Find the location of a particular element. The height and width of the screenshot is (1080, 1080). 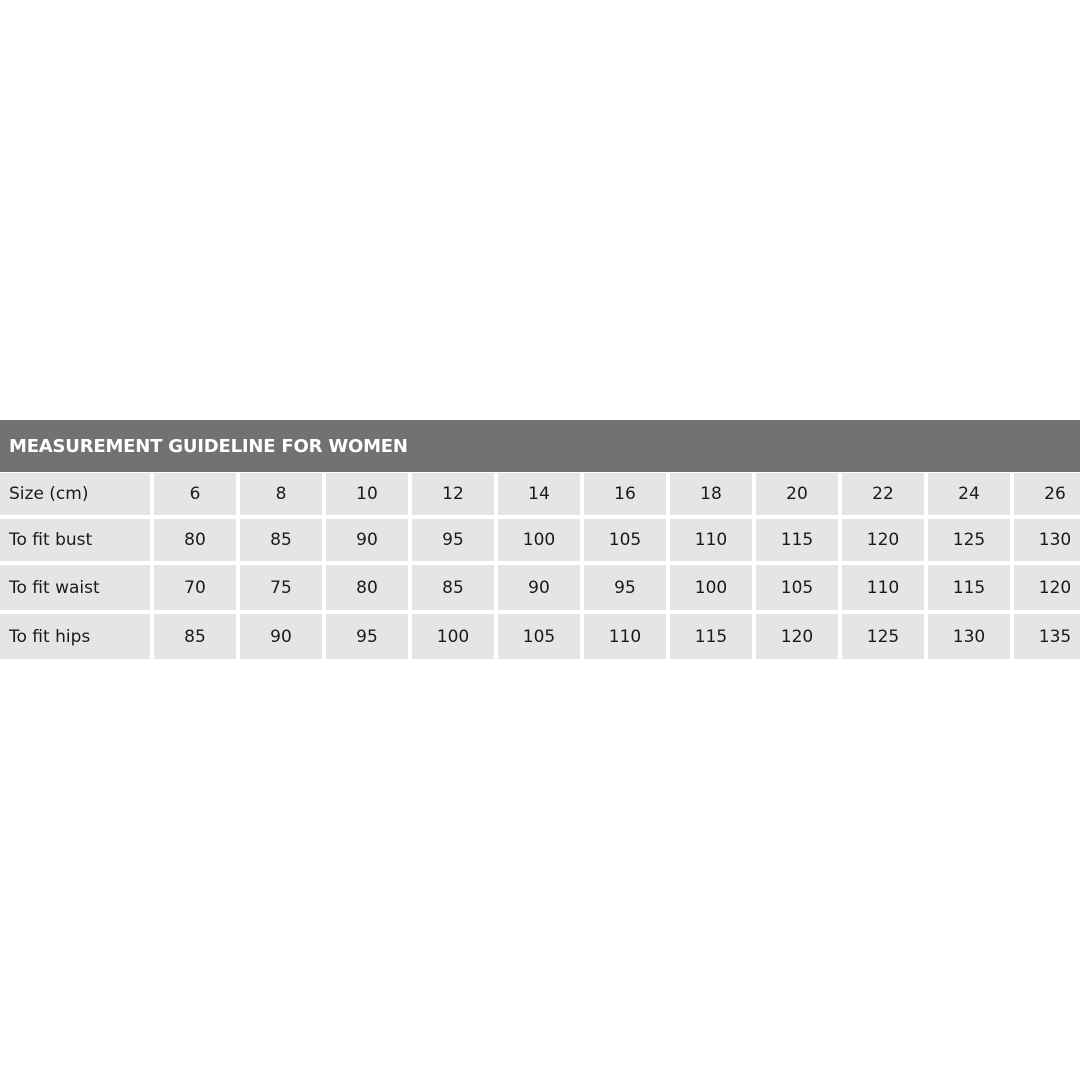

table-cell: 135 is located at coordinates (1047, 636).